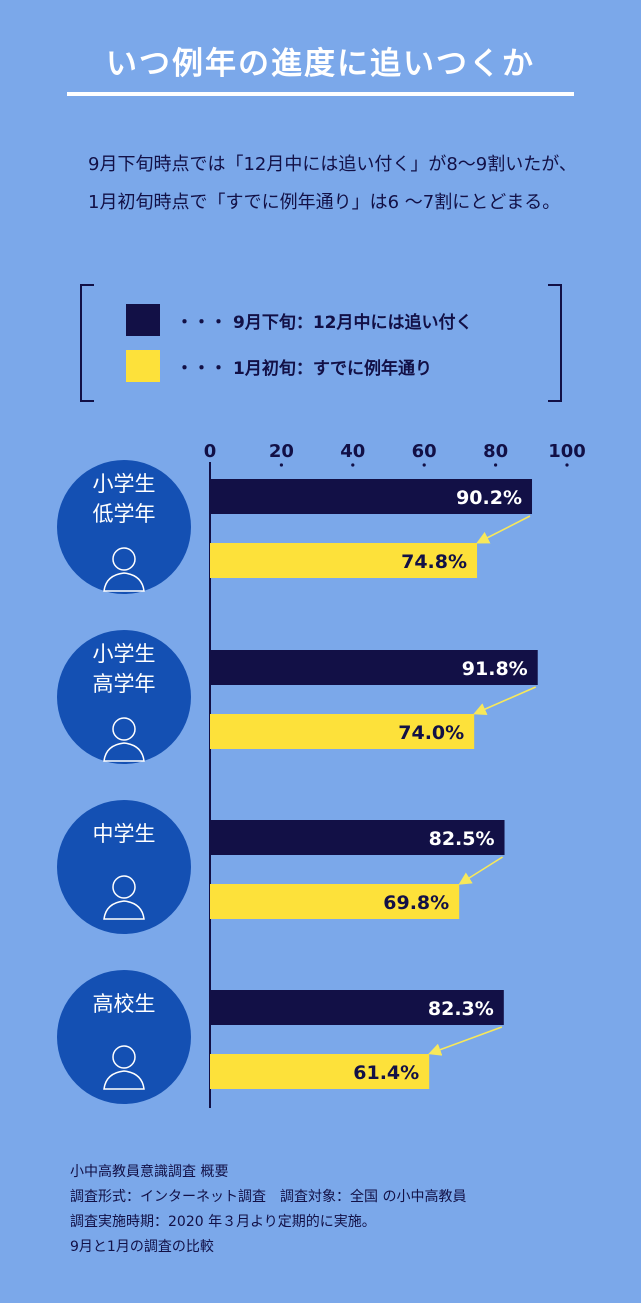 Image resolution: width=641 pixels, height=1303 pixels. Describe the element at coordinates (462, 839) in the screenshot. I see `data-label-september: 82.5%` at that location.